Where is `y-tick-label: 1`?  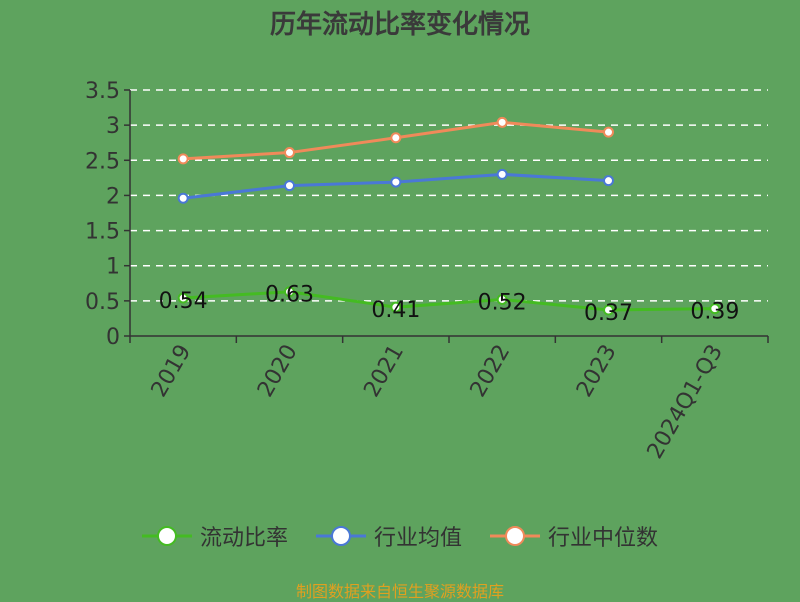 y-tick-label: 1 is located at coordinates (113, 267).